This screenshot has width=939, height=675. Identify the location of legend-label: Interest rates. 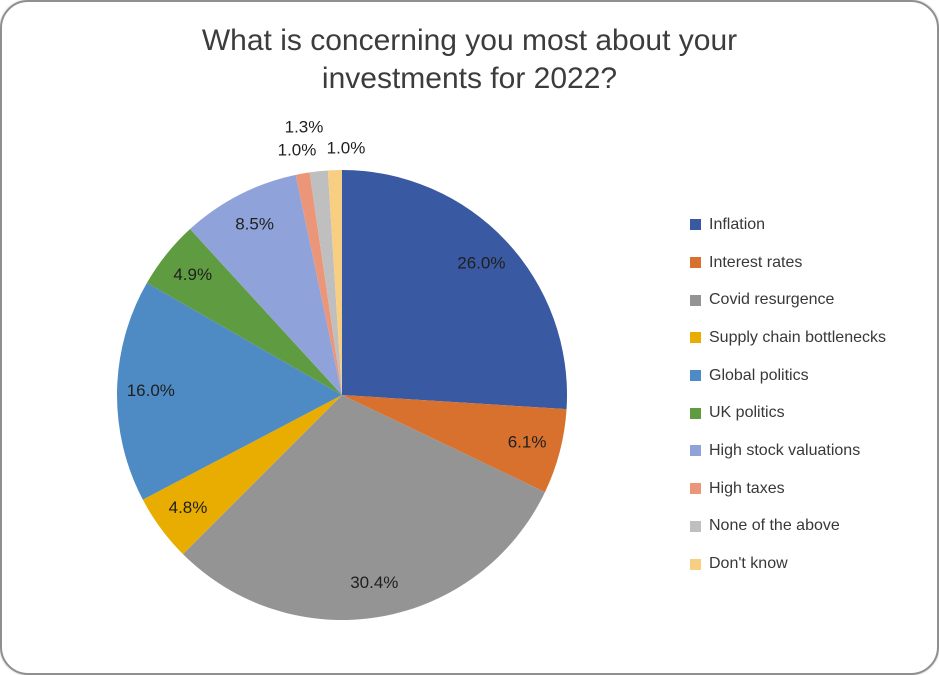
(756, 262).